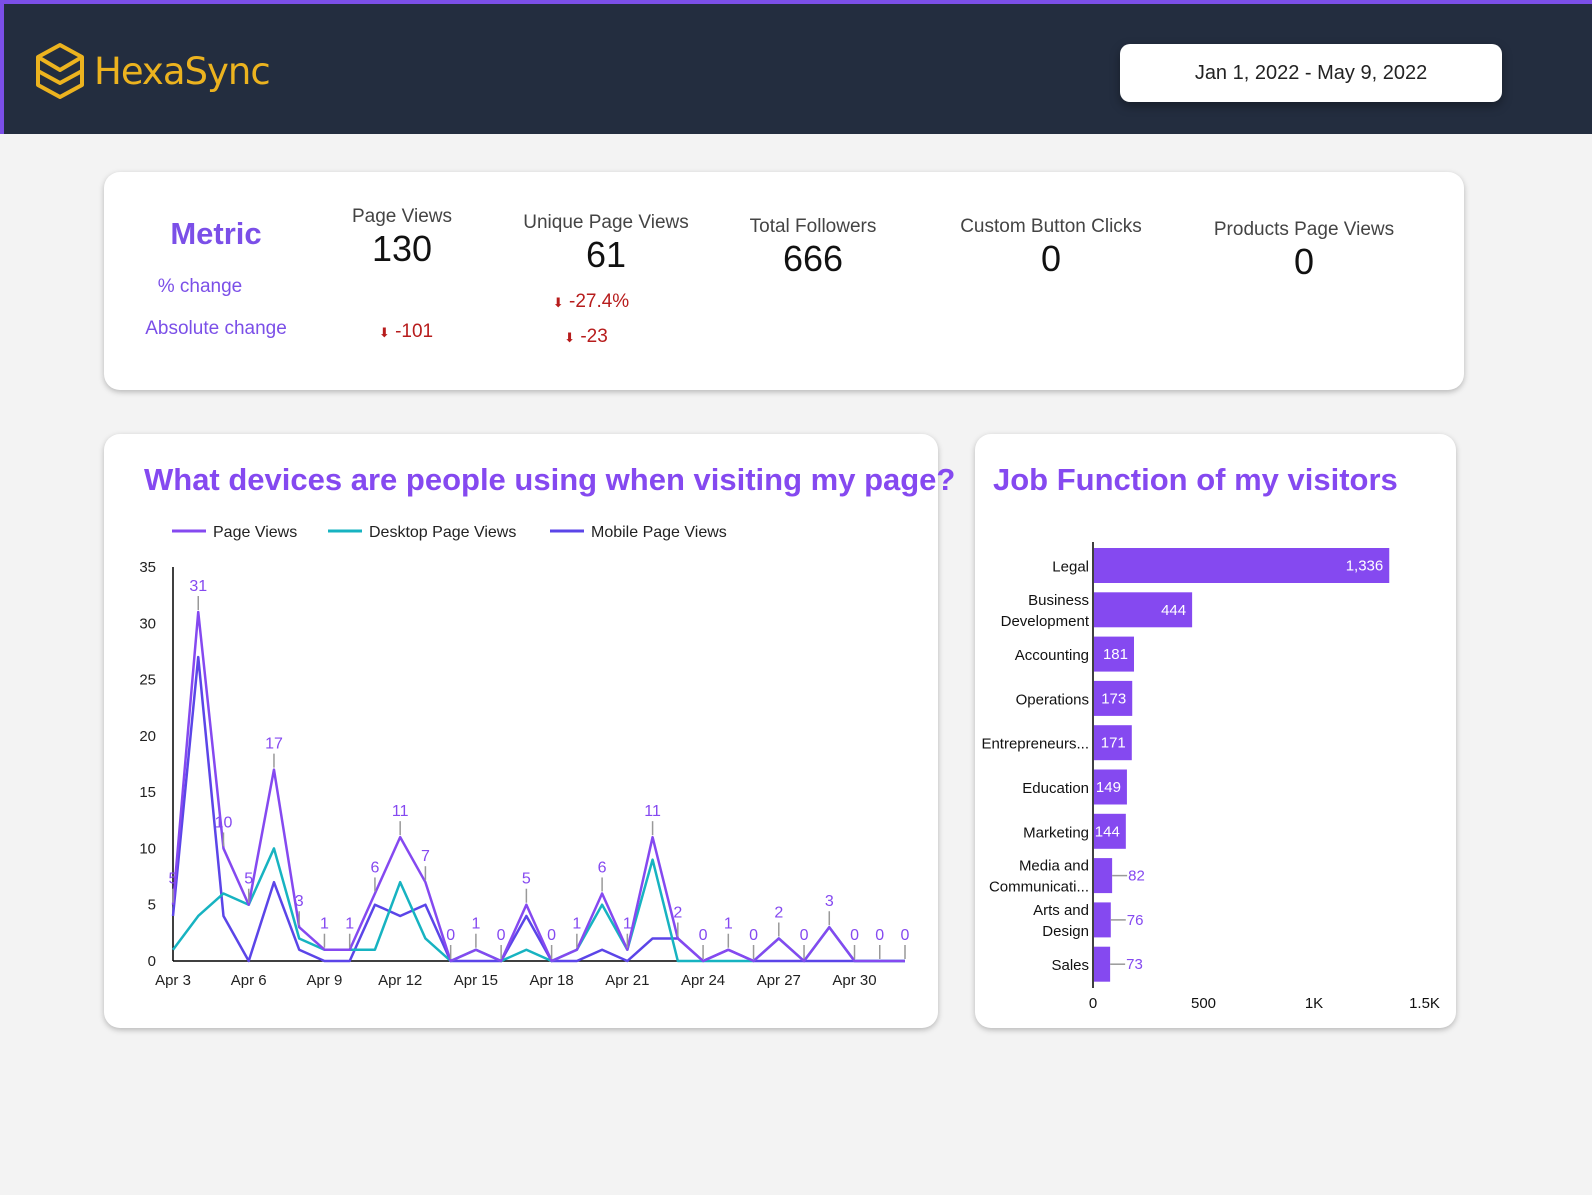 This screenshot has width=1592, height=1195. What do you see at coordinates (606, 222) in the screenshot?
I see `metric-label: Unique Page Views` at bounding box center [606, 222].